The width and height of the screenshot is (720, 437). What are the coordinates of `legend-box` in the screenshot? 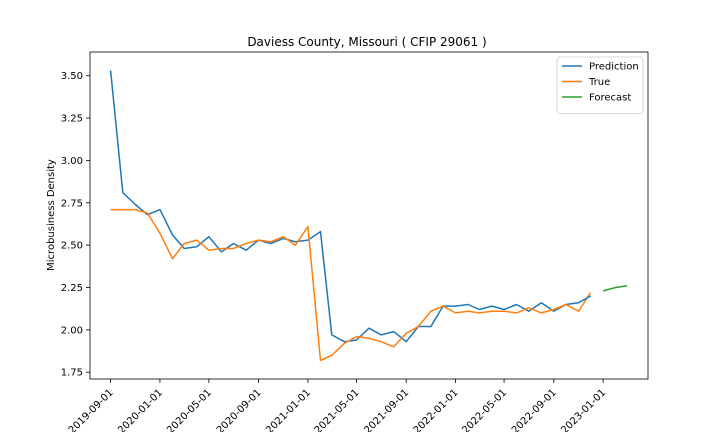 It's located at (600, 85).